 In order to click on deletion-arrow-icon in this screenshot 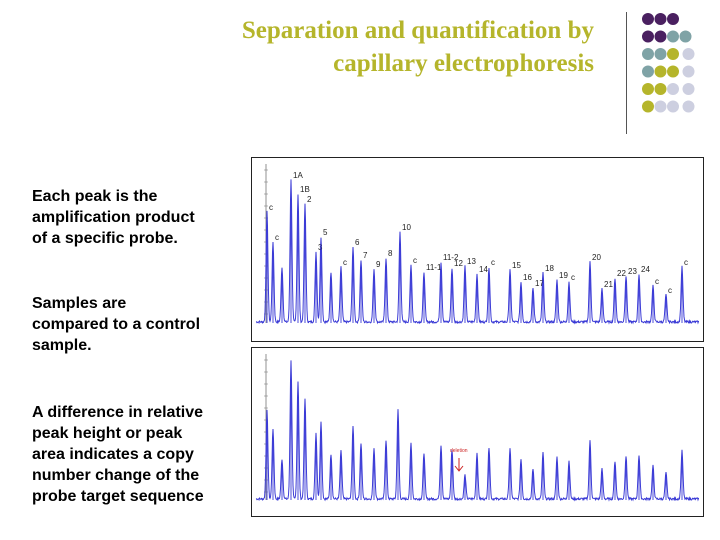, I will do `click(459, 465)`.